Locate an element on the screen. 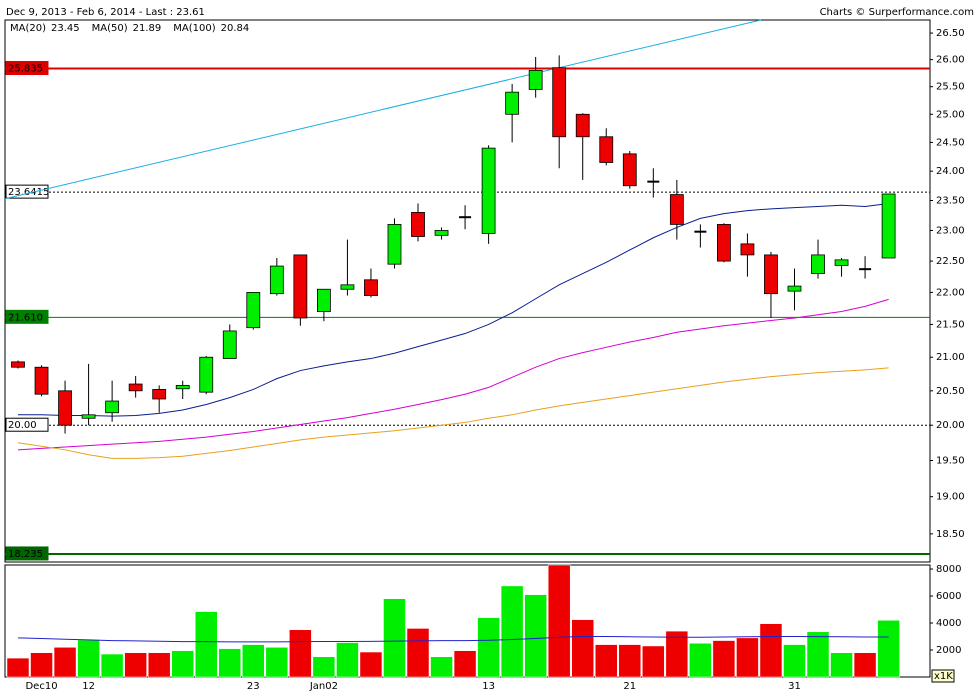  unit-label: x1K is located at coordinates (943, 676).